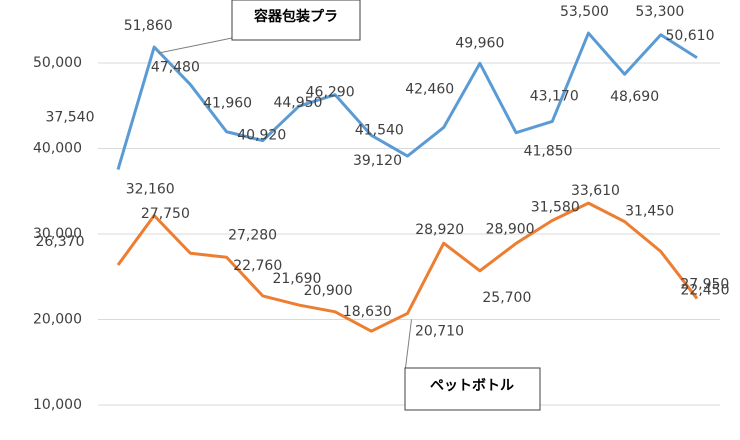  I want to click on data-label: 41,960, so click(227, 104).